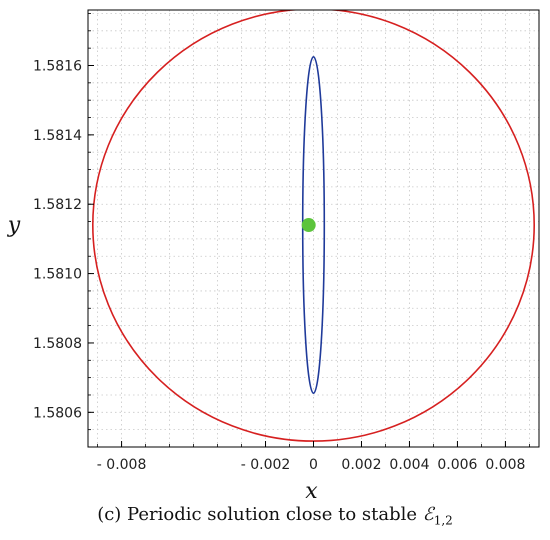 Image resolution: width=550 pixels, height=540 pixels. What do you see at coordinates (313, 465) in the screenshot?
I see `x-tick-label: 0` at bounding box center [313, 465].